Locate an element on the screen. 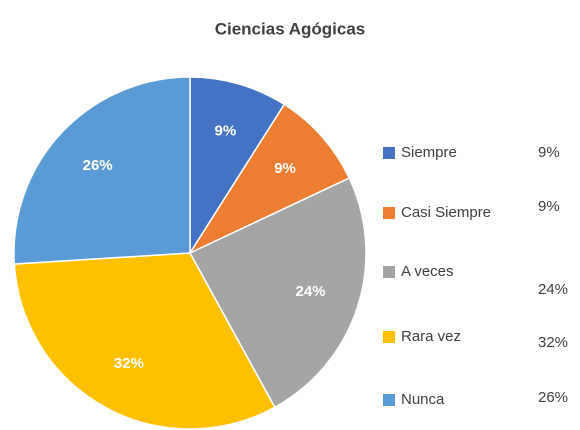 Image resolution: width=580 pixels, height=430 pixels. legend-label: Rara vez is located at coordinates (431, 336).